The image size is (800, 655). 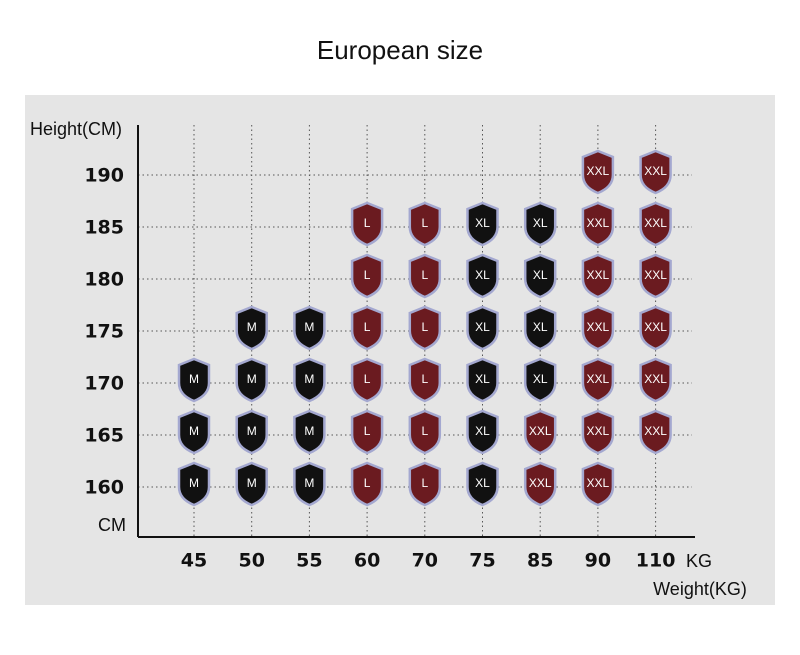 I want to click on x-tick-label: 70, so click(x=425, y=561).